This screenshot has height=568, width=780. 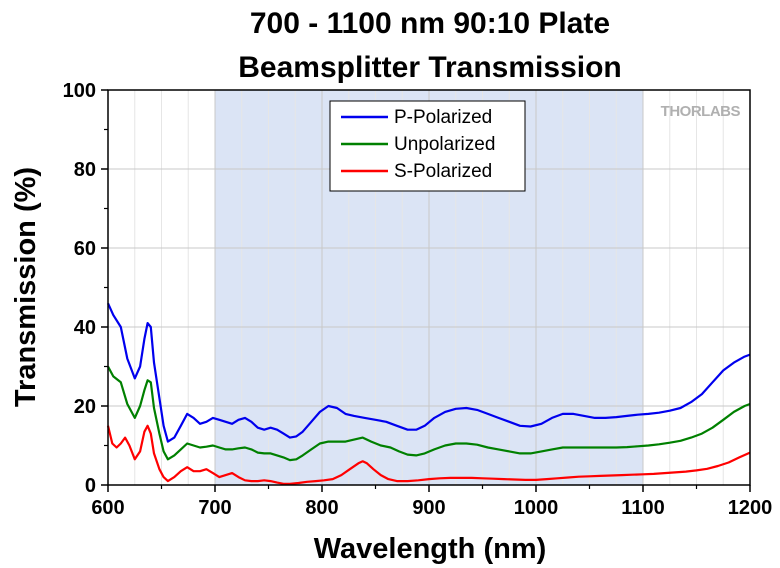 I want to click on legend-label-2: Unpolarized, so click(x=444, y=144).